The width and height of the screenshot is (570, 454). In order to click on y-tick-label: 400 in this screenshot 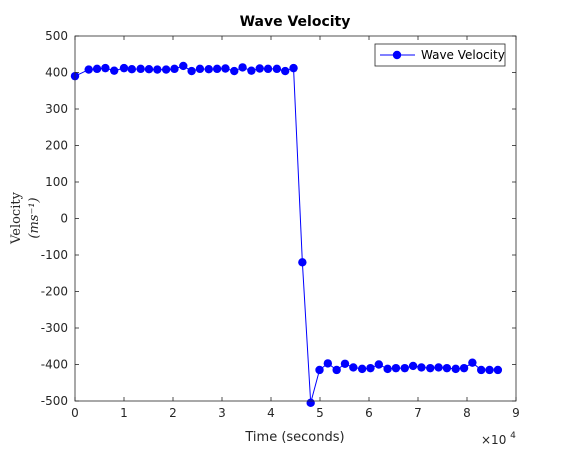, I will do `click(56, 73)`.